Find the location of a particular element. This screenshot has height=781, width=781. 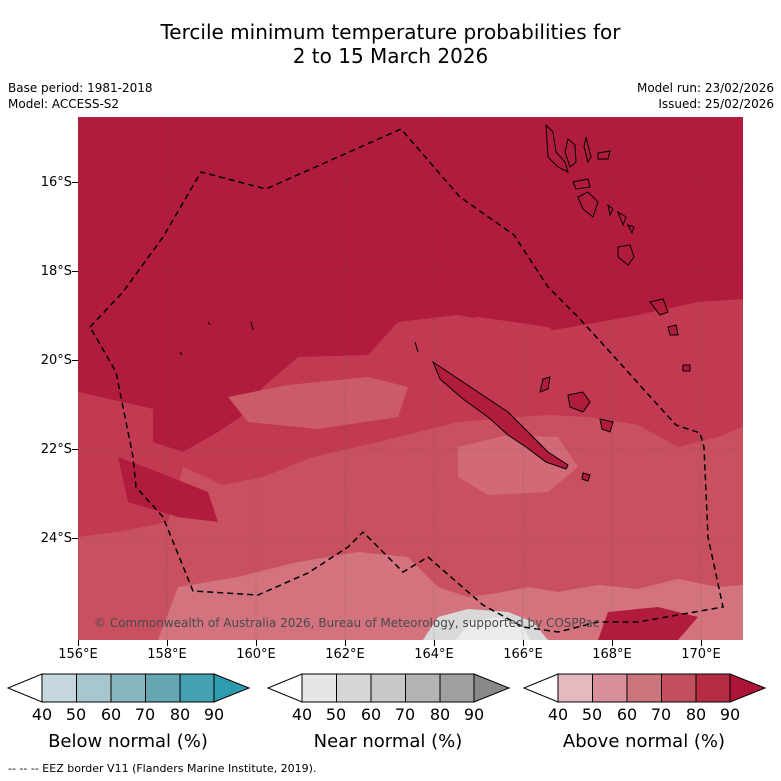

cbar1-tick: 50 is located at coordinates (76, 714).